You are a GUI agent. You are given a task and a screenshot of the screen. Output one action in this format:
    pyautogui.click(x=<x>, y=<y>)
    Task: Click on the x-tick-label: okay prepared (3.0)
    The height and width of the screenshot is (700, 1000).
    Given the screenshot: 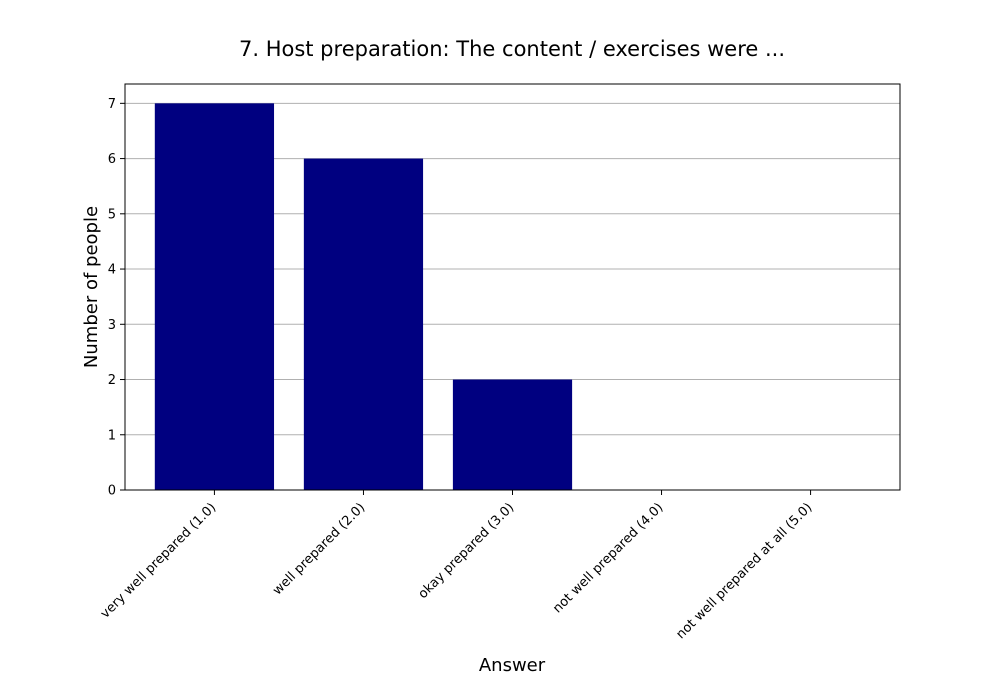 What is the action you would take?
    pyautogui.click(x=467, y=551)
    